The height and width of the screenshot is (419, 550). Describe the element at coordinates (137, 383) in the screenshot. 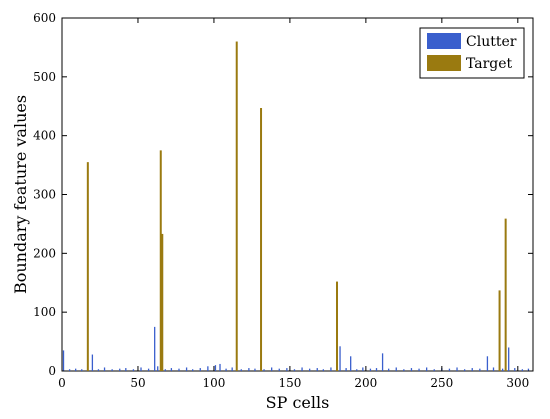

I see `x-tick-label-1: 50` at that location.